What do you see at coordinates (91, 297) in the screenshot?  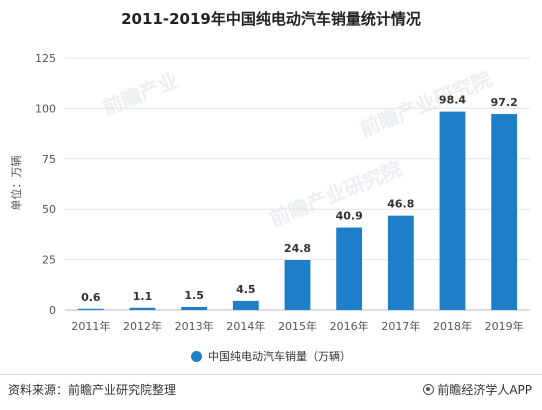 I see `data-label: 0.6` at bounding box center [91, 297].